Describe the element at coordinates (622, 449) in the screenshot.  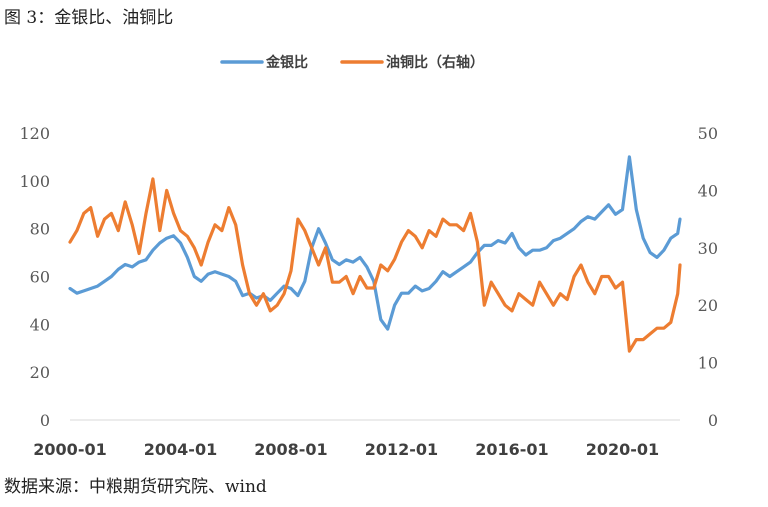
I see `x-axis-tick-label: 2020-01` at that location.